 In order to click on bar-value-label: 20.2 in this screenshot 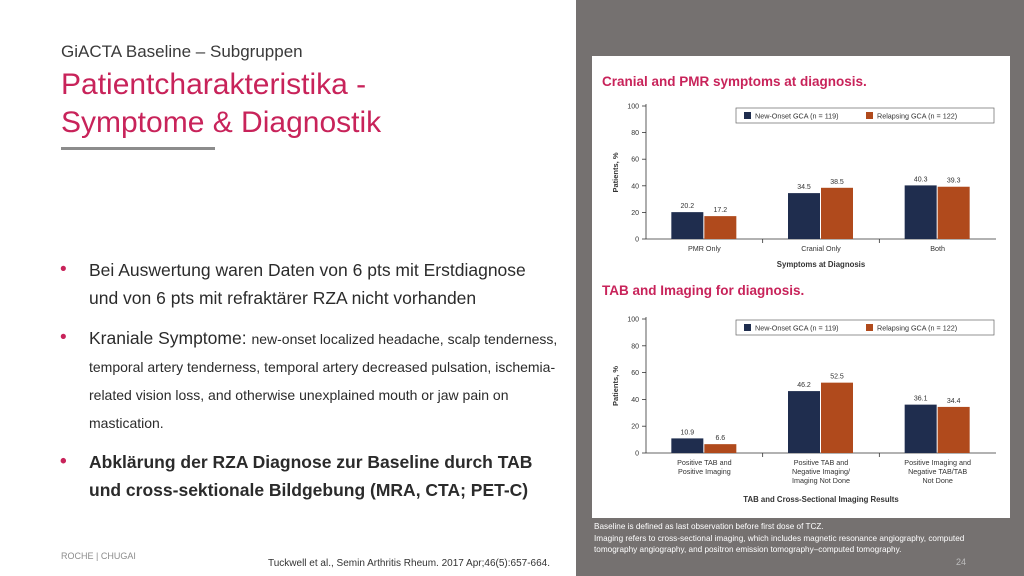, I will do `click(688, 206)`.